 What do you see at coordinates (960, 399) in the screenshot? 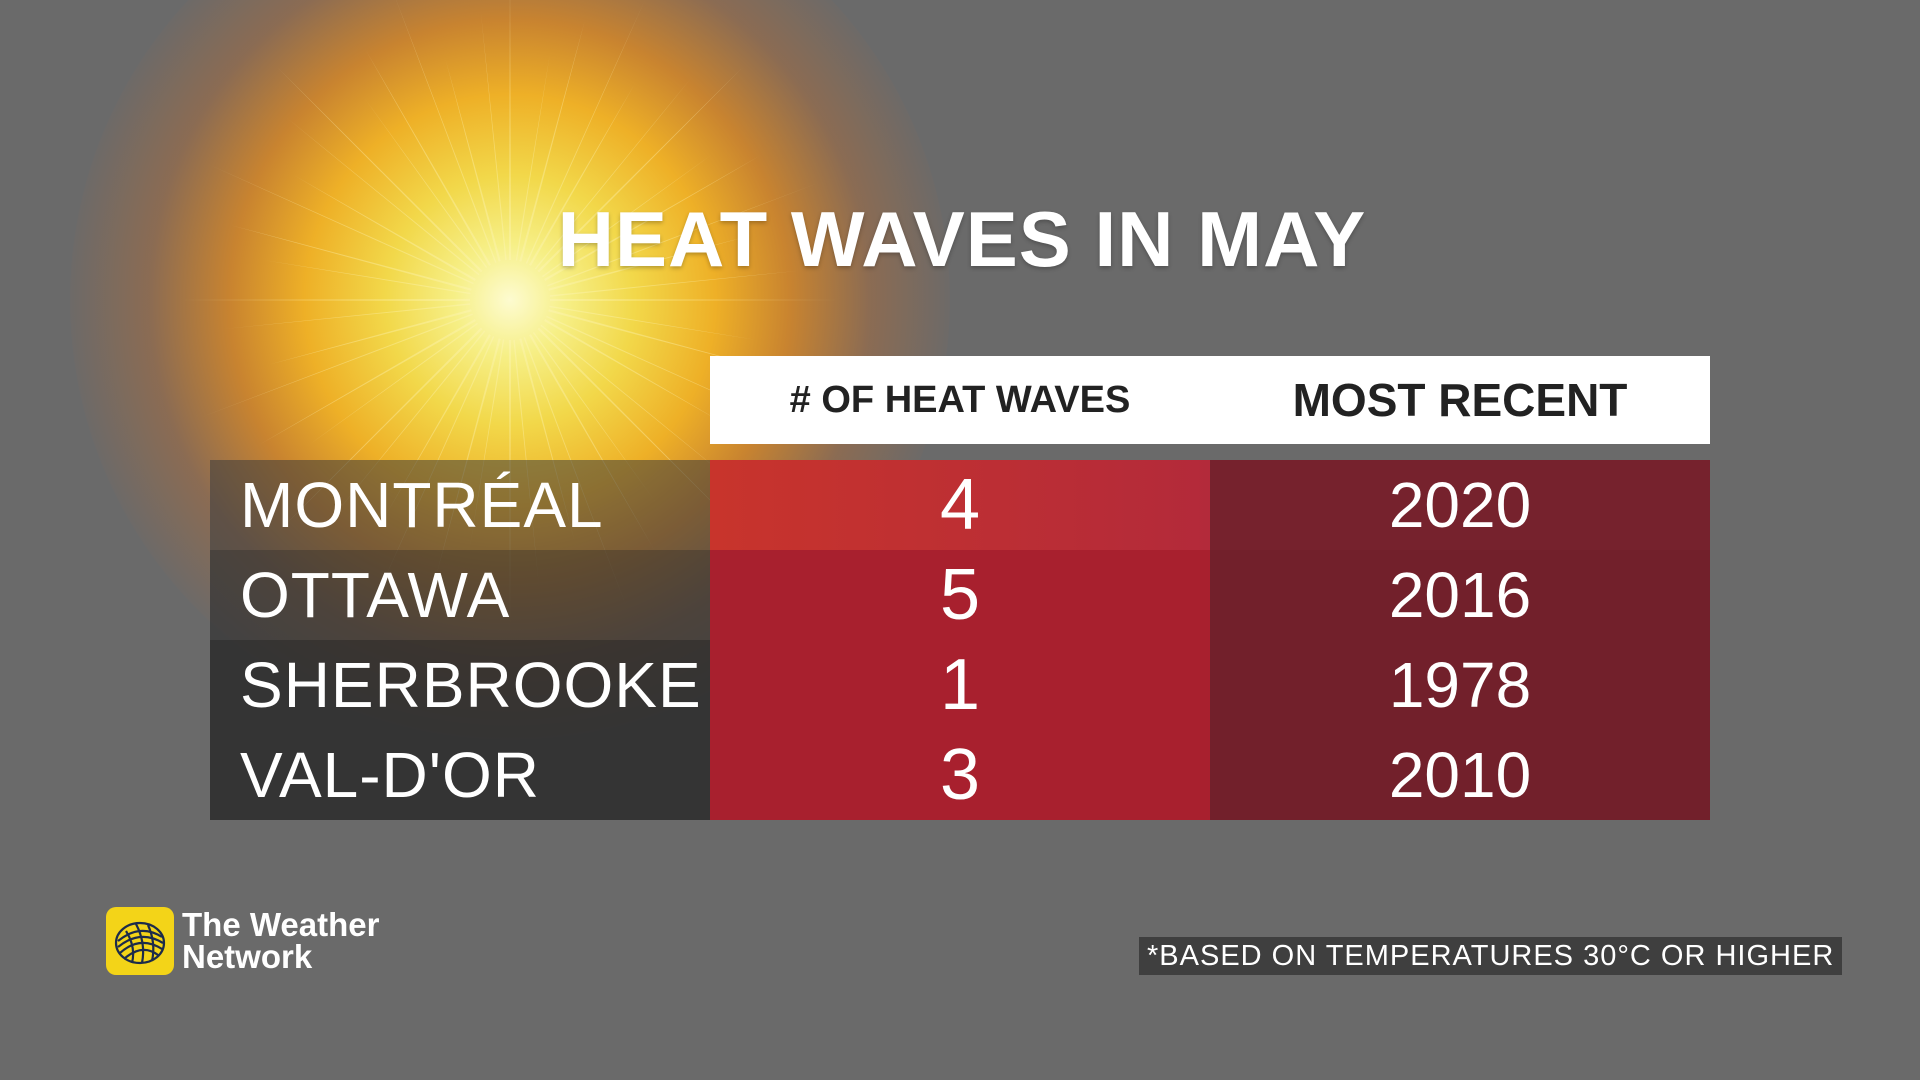
I see `column-header-heat-waves: # OF HEAT WAVES` at bounding box center [960, 399].